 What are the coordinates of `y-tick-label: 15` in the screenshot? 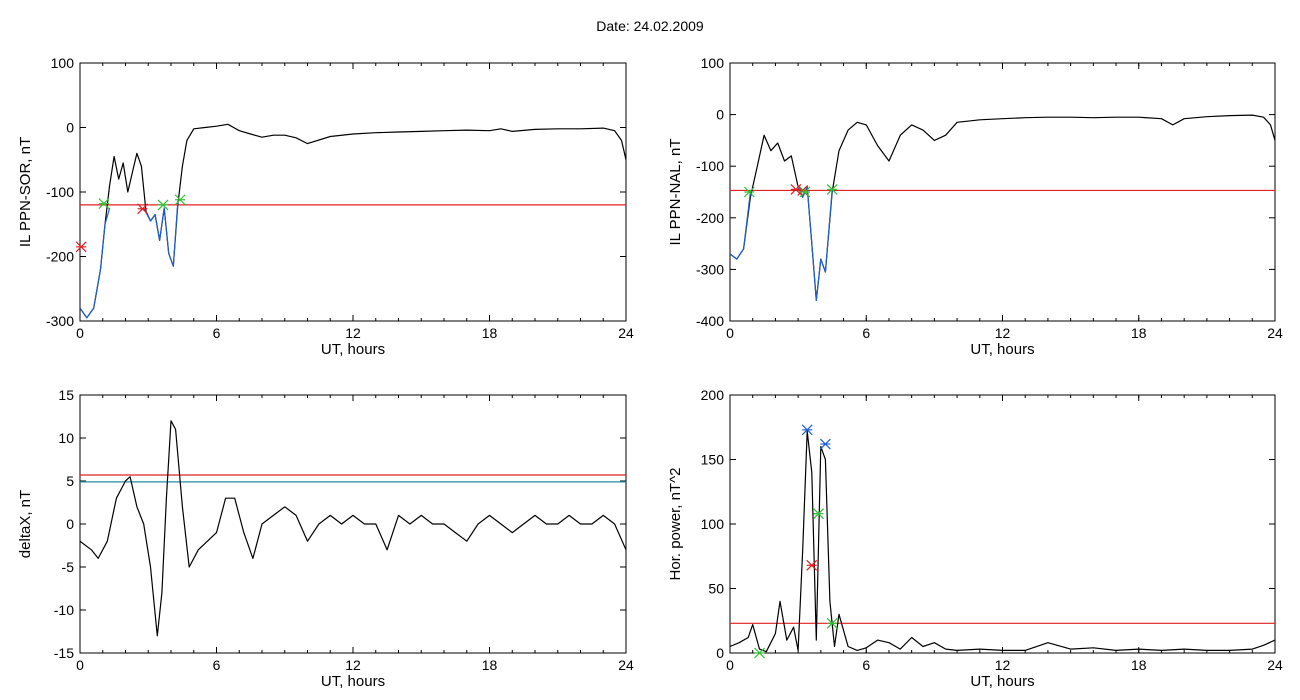 It's located at (66, 395).